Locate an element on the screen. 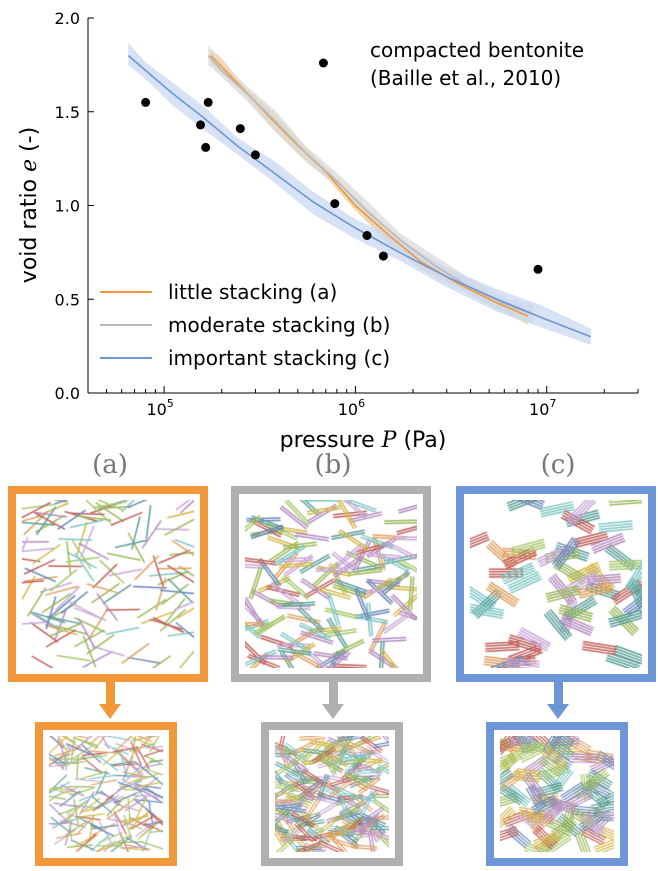 The width and height of the screenshot is (658, 871). y-tick-label: 2.0 is located at coordinates (67, 18).